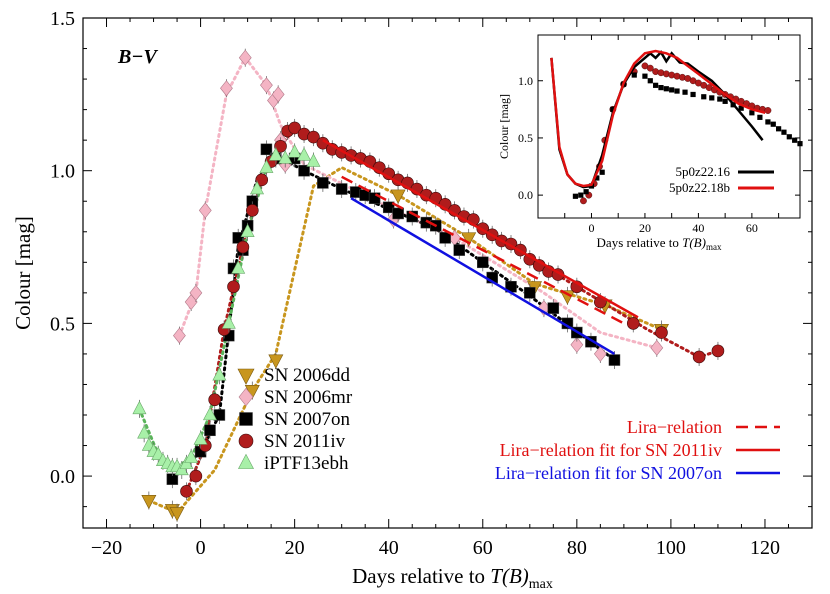 This screenshot has width=830, height=594. Describe the element at coordinates (694, 242) in the screenshot. I see `inset-x-axis-label-italic: T(B)` at that location.